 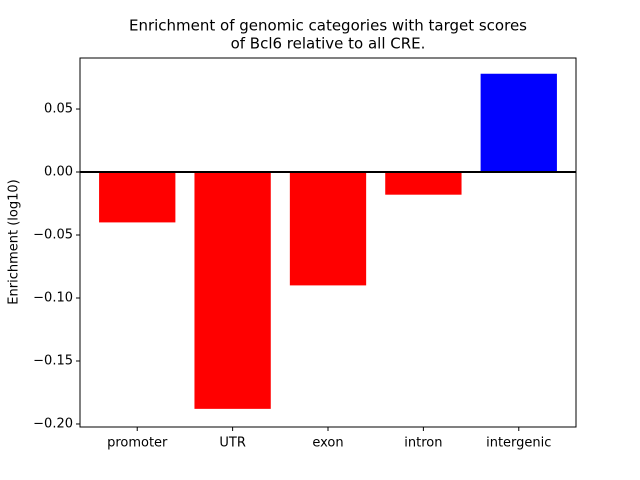 I want to click on chart-title: of Bcl6 relative to all CRE., so click(x=328, y=44).